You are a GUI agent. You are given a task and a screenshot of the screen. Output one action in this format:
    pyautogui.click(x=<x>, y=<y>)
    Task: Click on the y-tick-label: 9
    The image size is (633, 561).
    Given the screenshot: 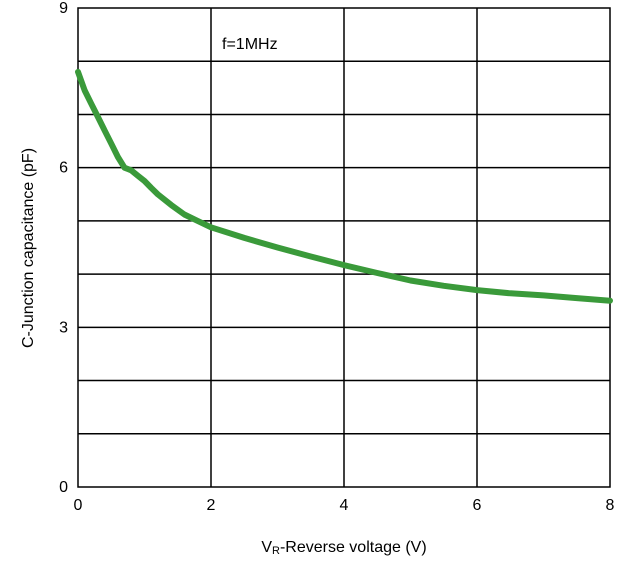 What is the action you would take?
    pyautogui.click(x=63, y=8)
    